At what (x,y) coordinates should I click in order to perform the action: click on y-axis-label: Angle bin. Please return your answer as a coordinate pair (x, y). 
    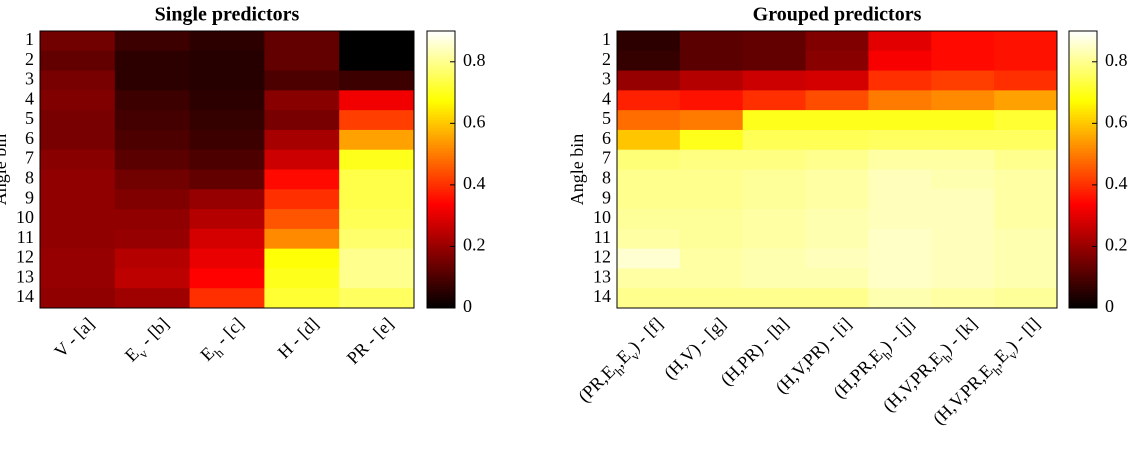
    Looking at the image, I should click on (5, 170).